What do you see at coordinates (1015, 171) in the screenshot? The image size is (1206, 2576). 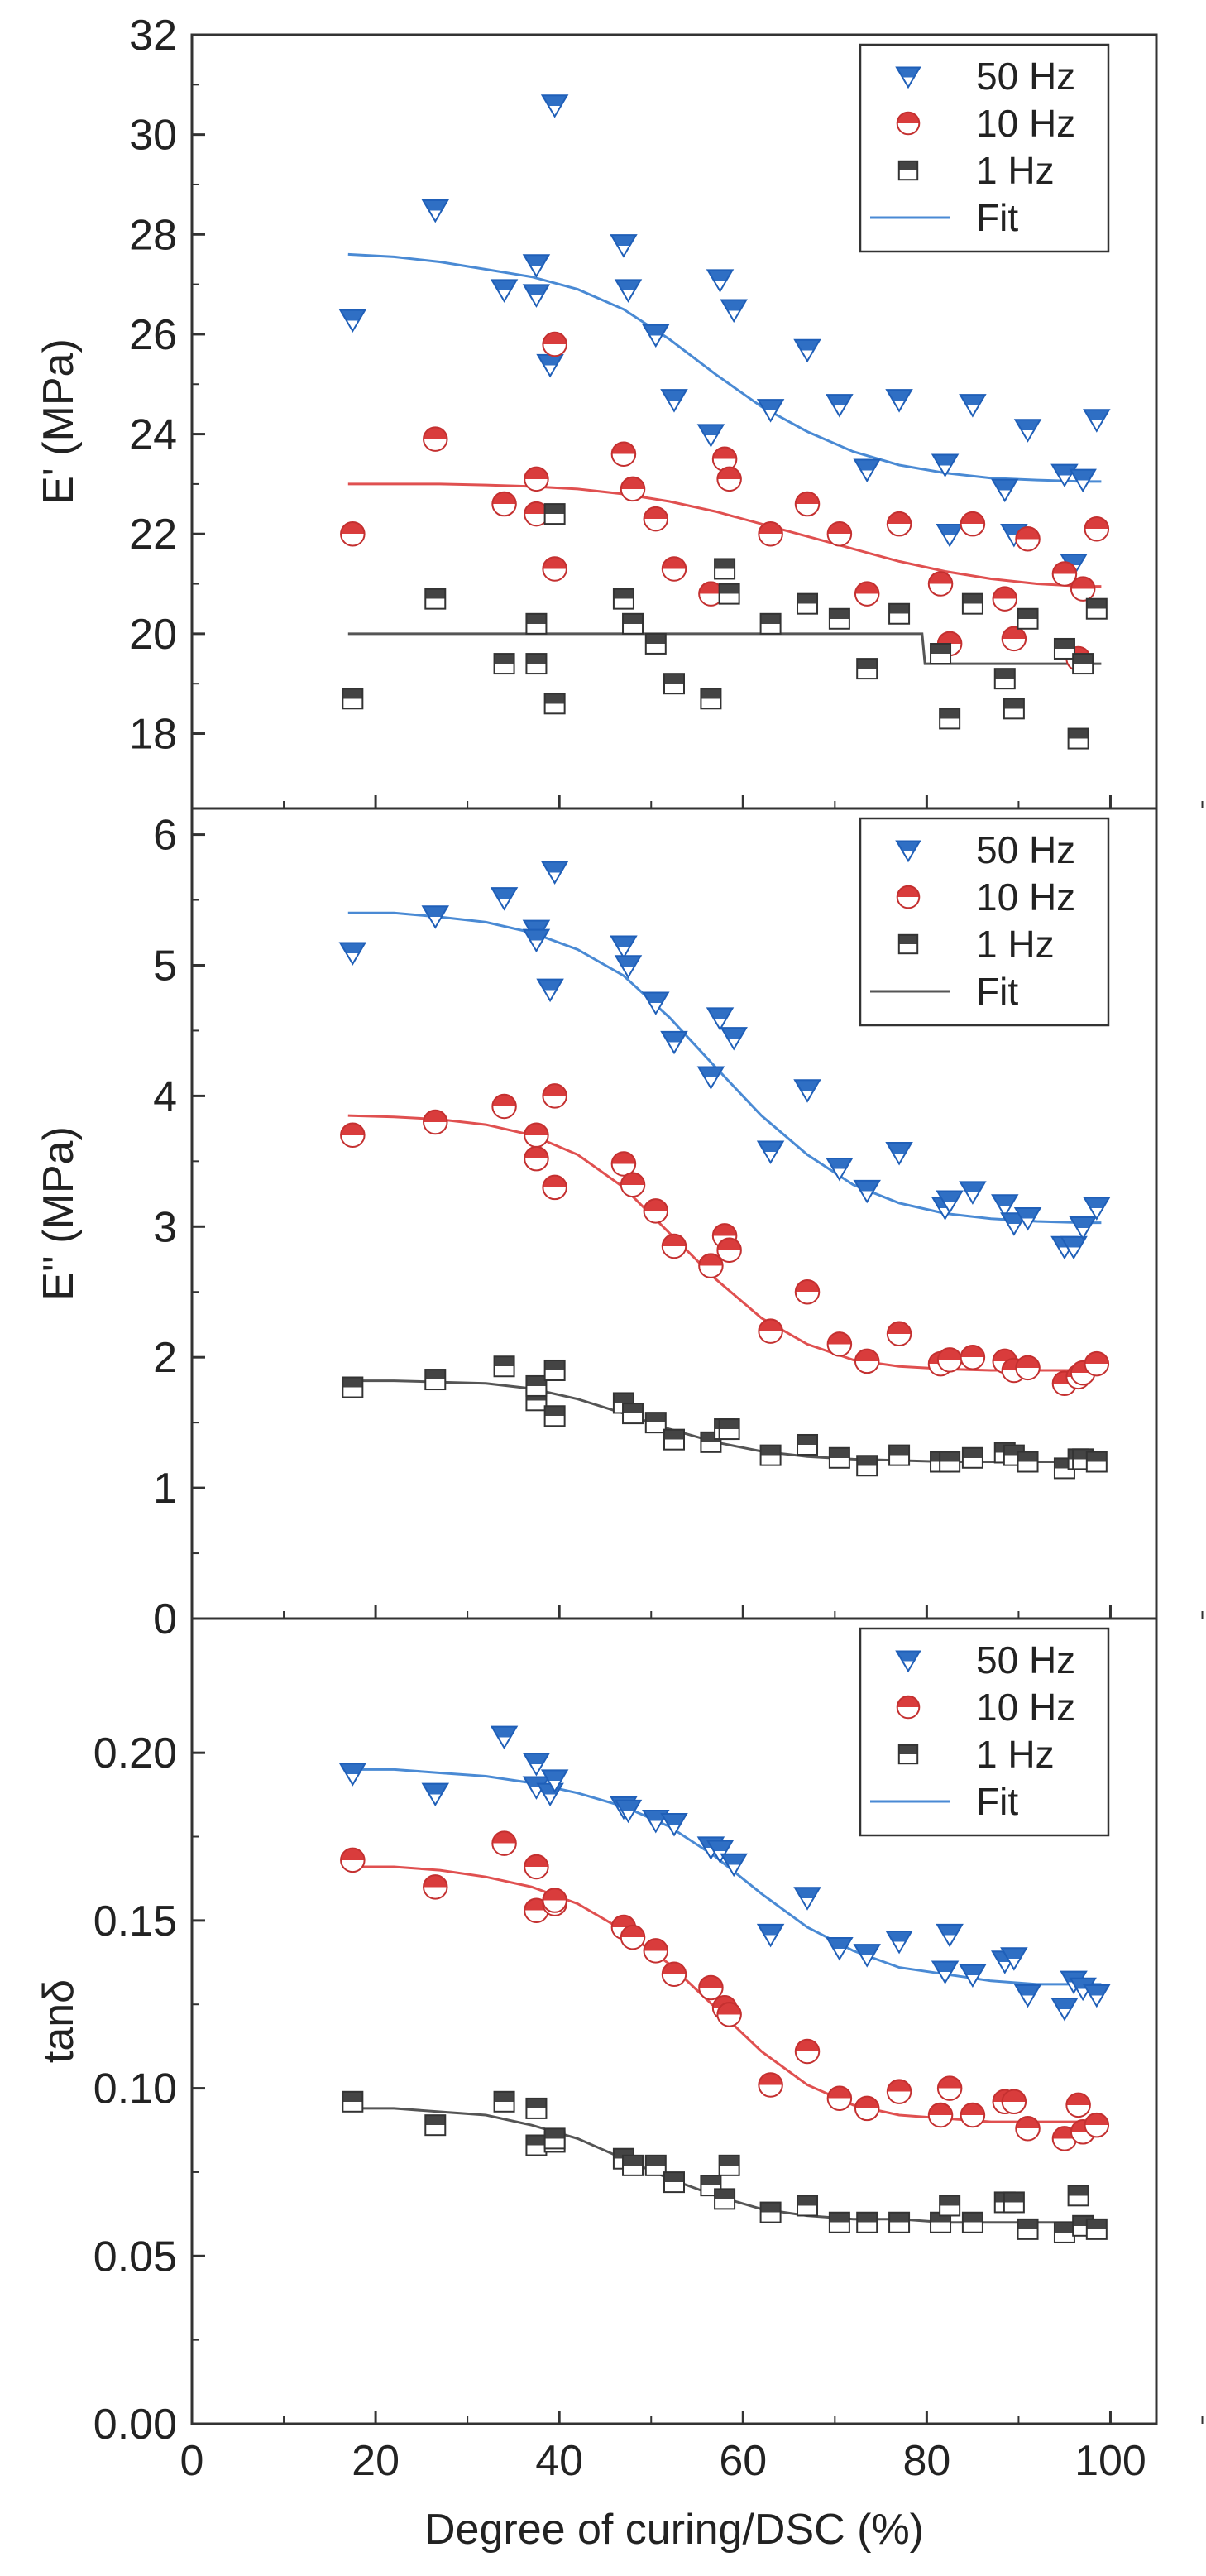 I see `legend-label: 1 Hz` at bounding box center [1015, 171].